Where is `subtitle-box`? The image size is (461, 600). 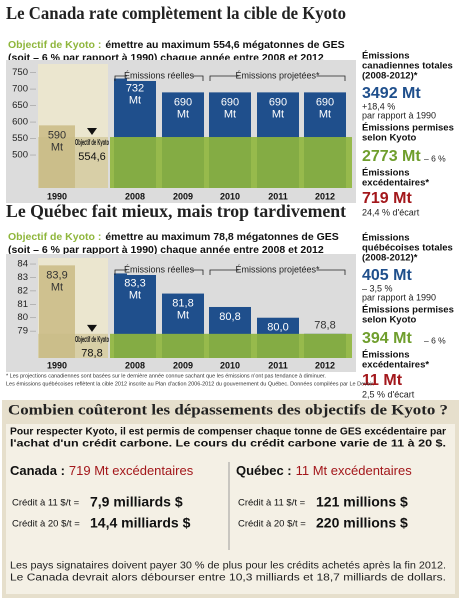 subtitle-box is located at coordinates (177, 242).